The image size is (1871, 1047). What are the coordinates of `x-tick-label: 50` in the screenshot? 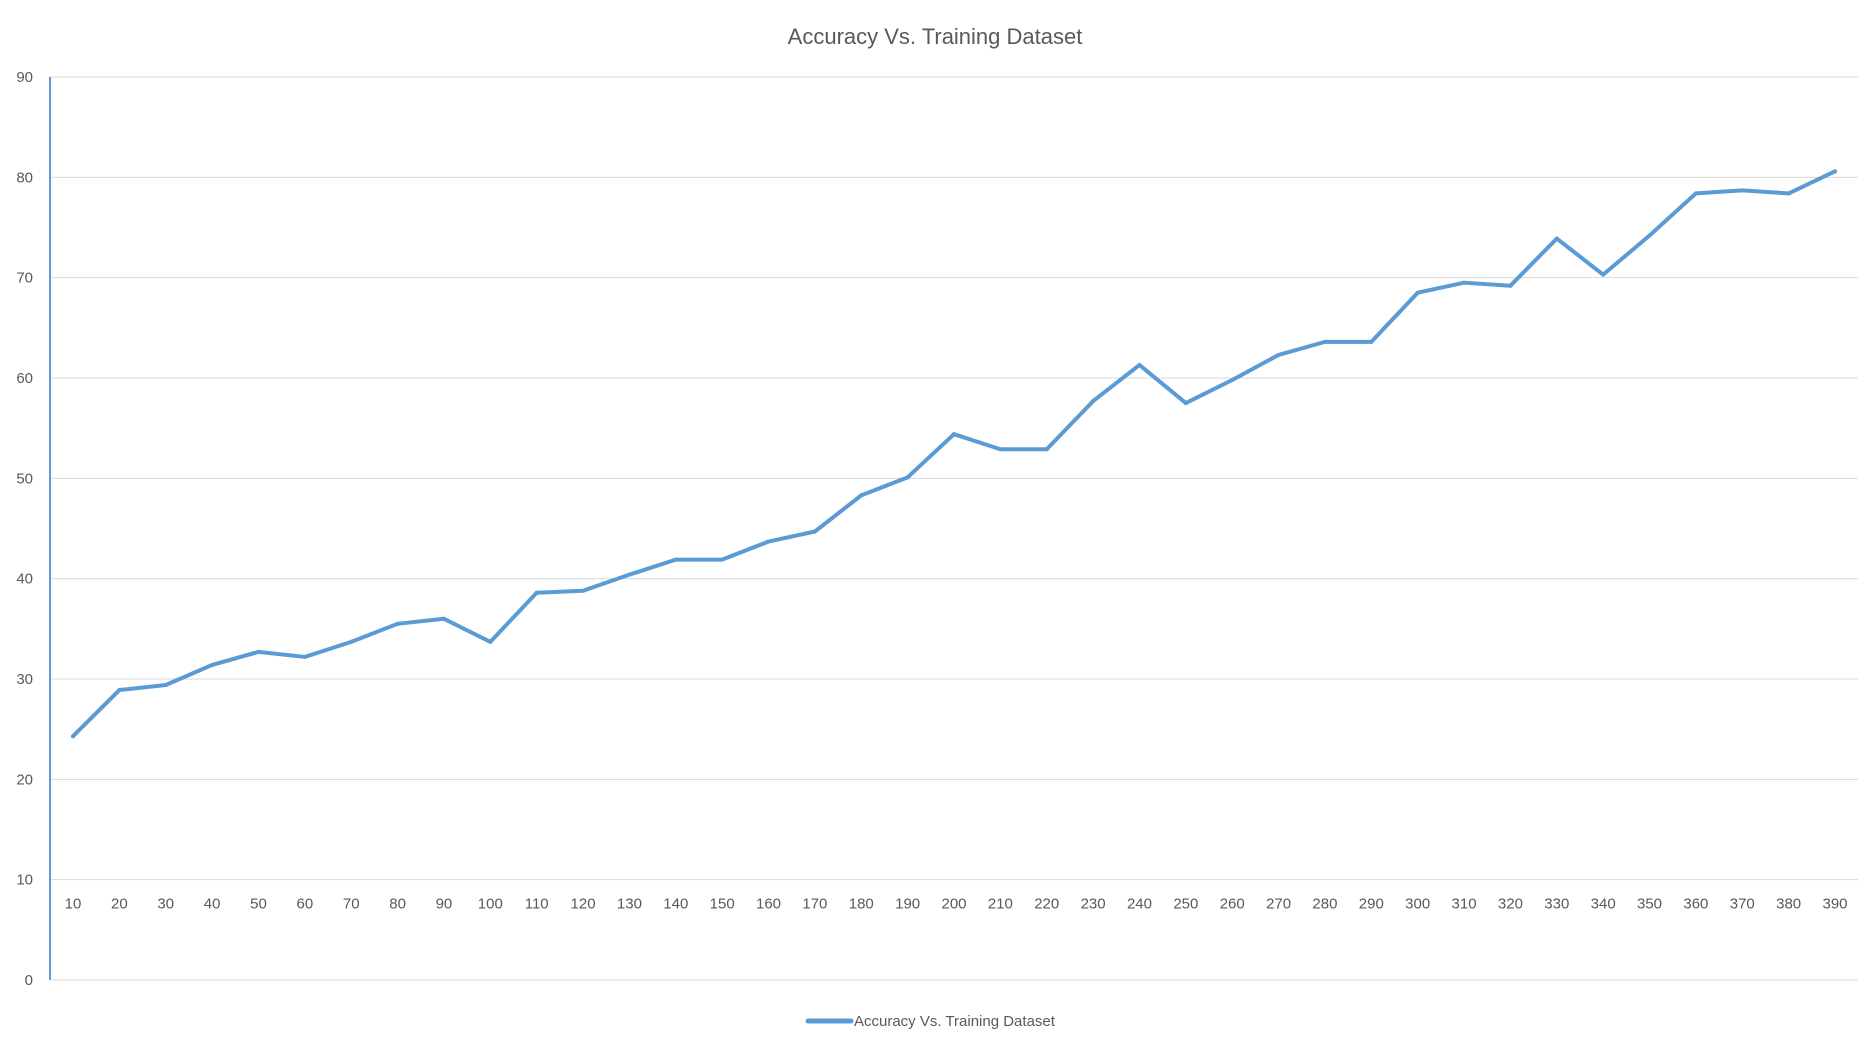 It's located at (258, 904).